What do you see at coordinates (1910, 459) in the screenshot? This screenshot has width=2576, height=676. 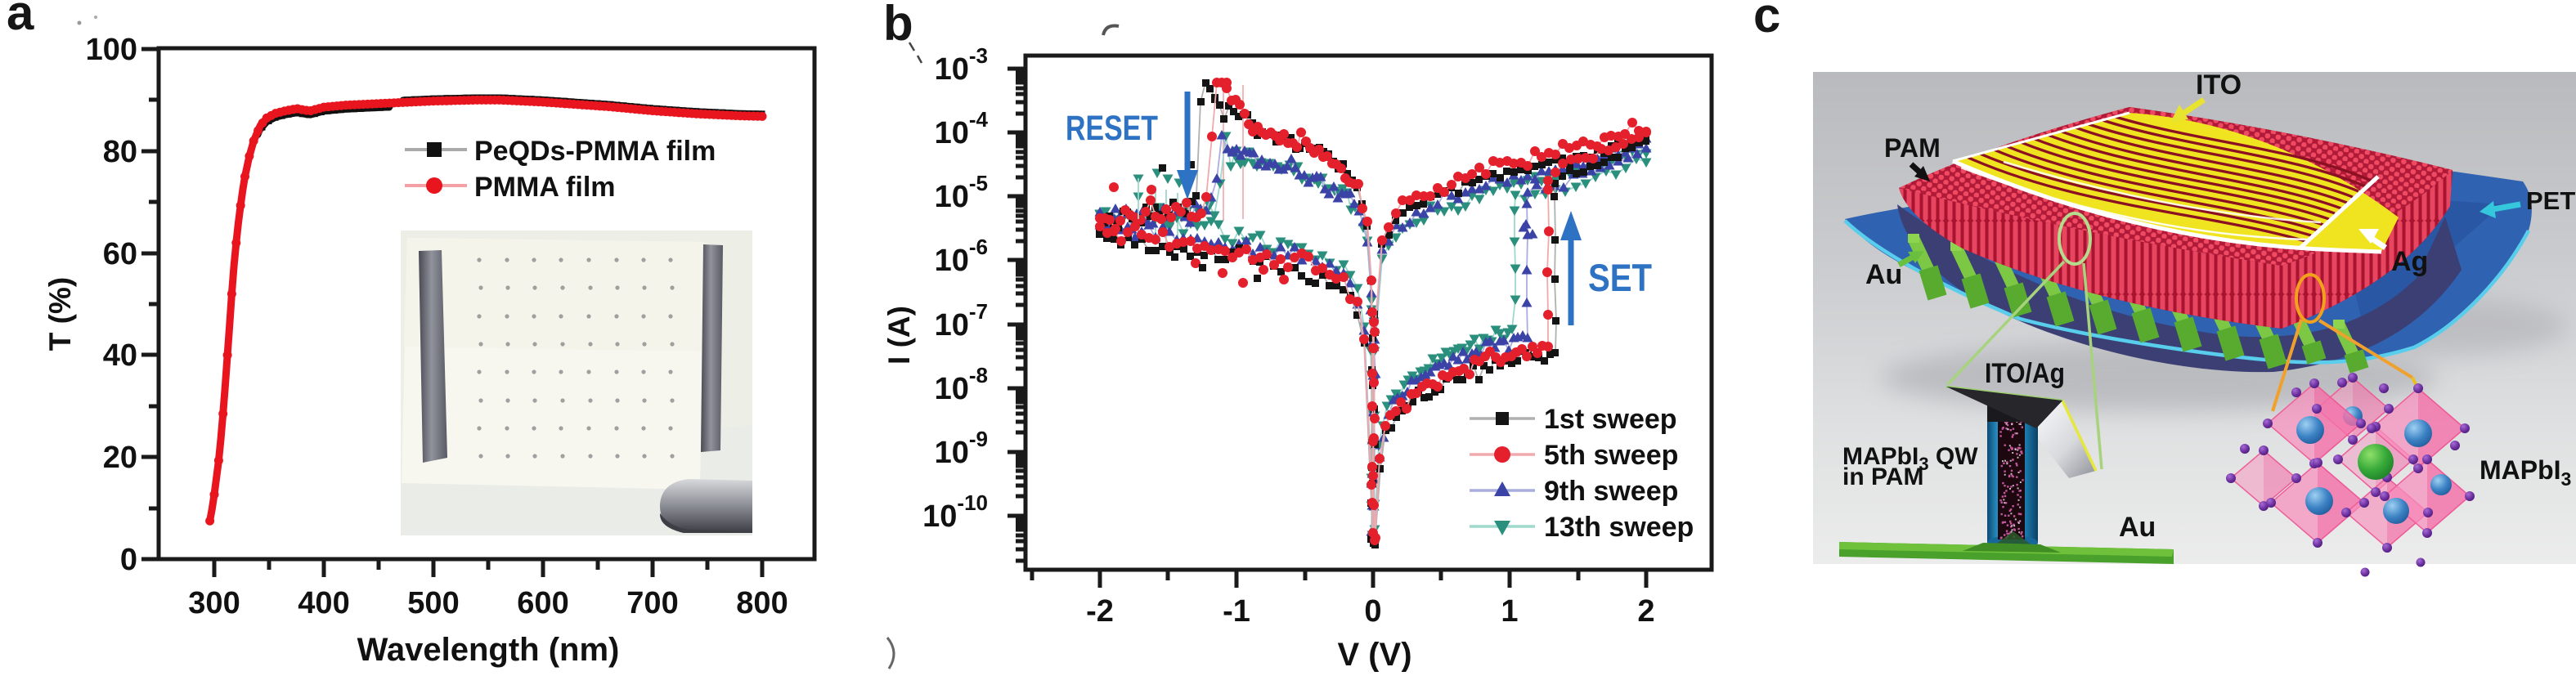 I see `svg-text: MAPbI3 QW` at bounding box center [1910, 459].